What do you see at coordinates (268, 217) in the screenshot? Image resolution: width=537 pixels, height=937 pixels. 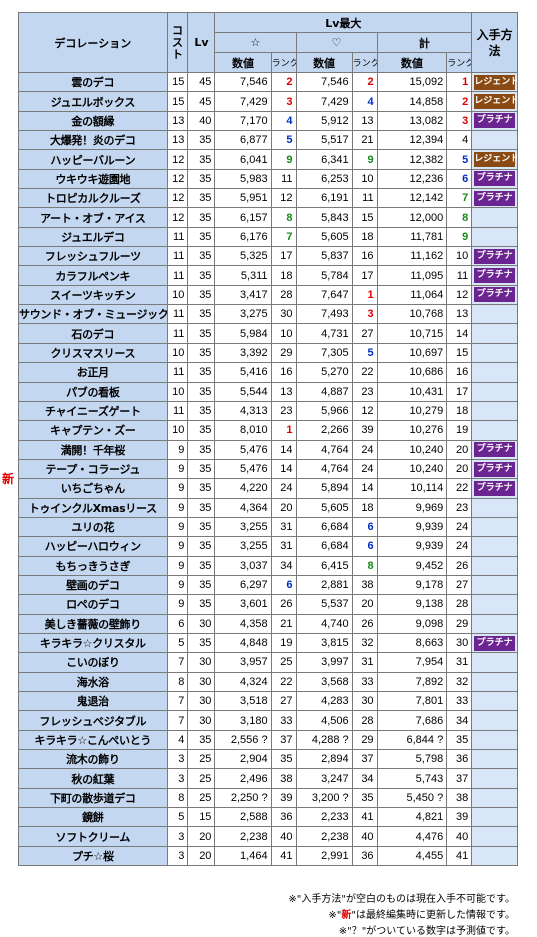 I see `table-row: アート・オブ・アイス 12 35 6,157 8 5,843 15 12,000 8` at bounding box center [268, 217].